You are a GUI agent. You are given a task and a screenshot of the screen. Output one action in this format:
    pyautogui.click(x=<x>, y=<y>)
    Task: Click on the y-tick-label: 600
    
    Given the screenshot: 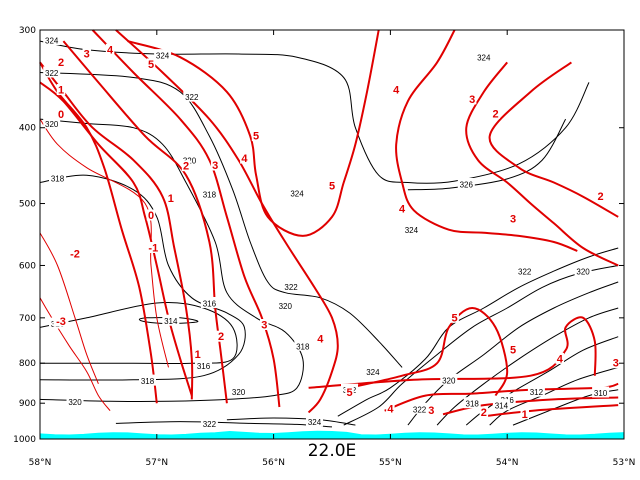 What is the action you would take?
    pyautogui.click(x=27, y=267)
    